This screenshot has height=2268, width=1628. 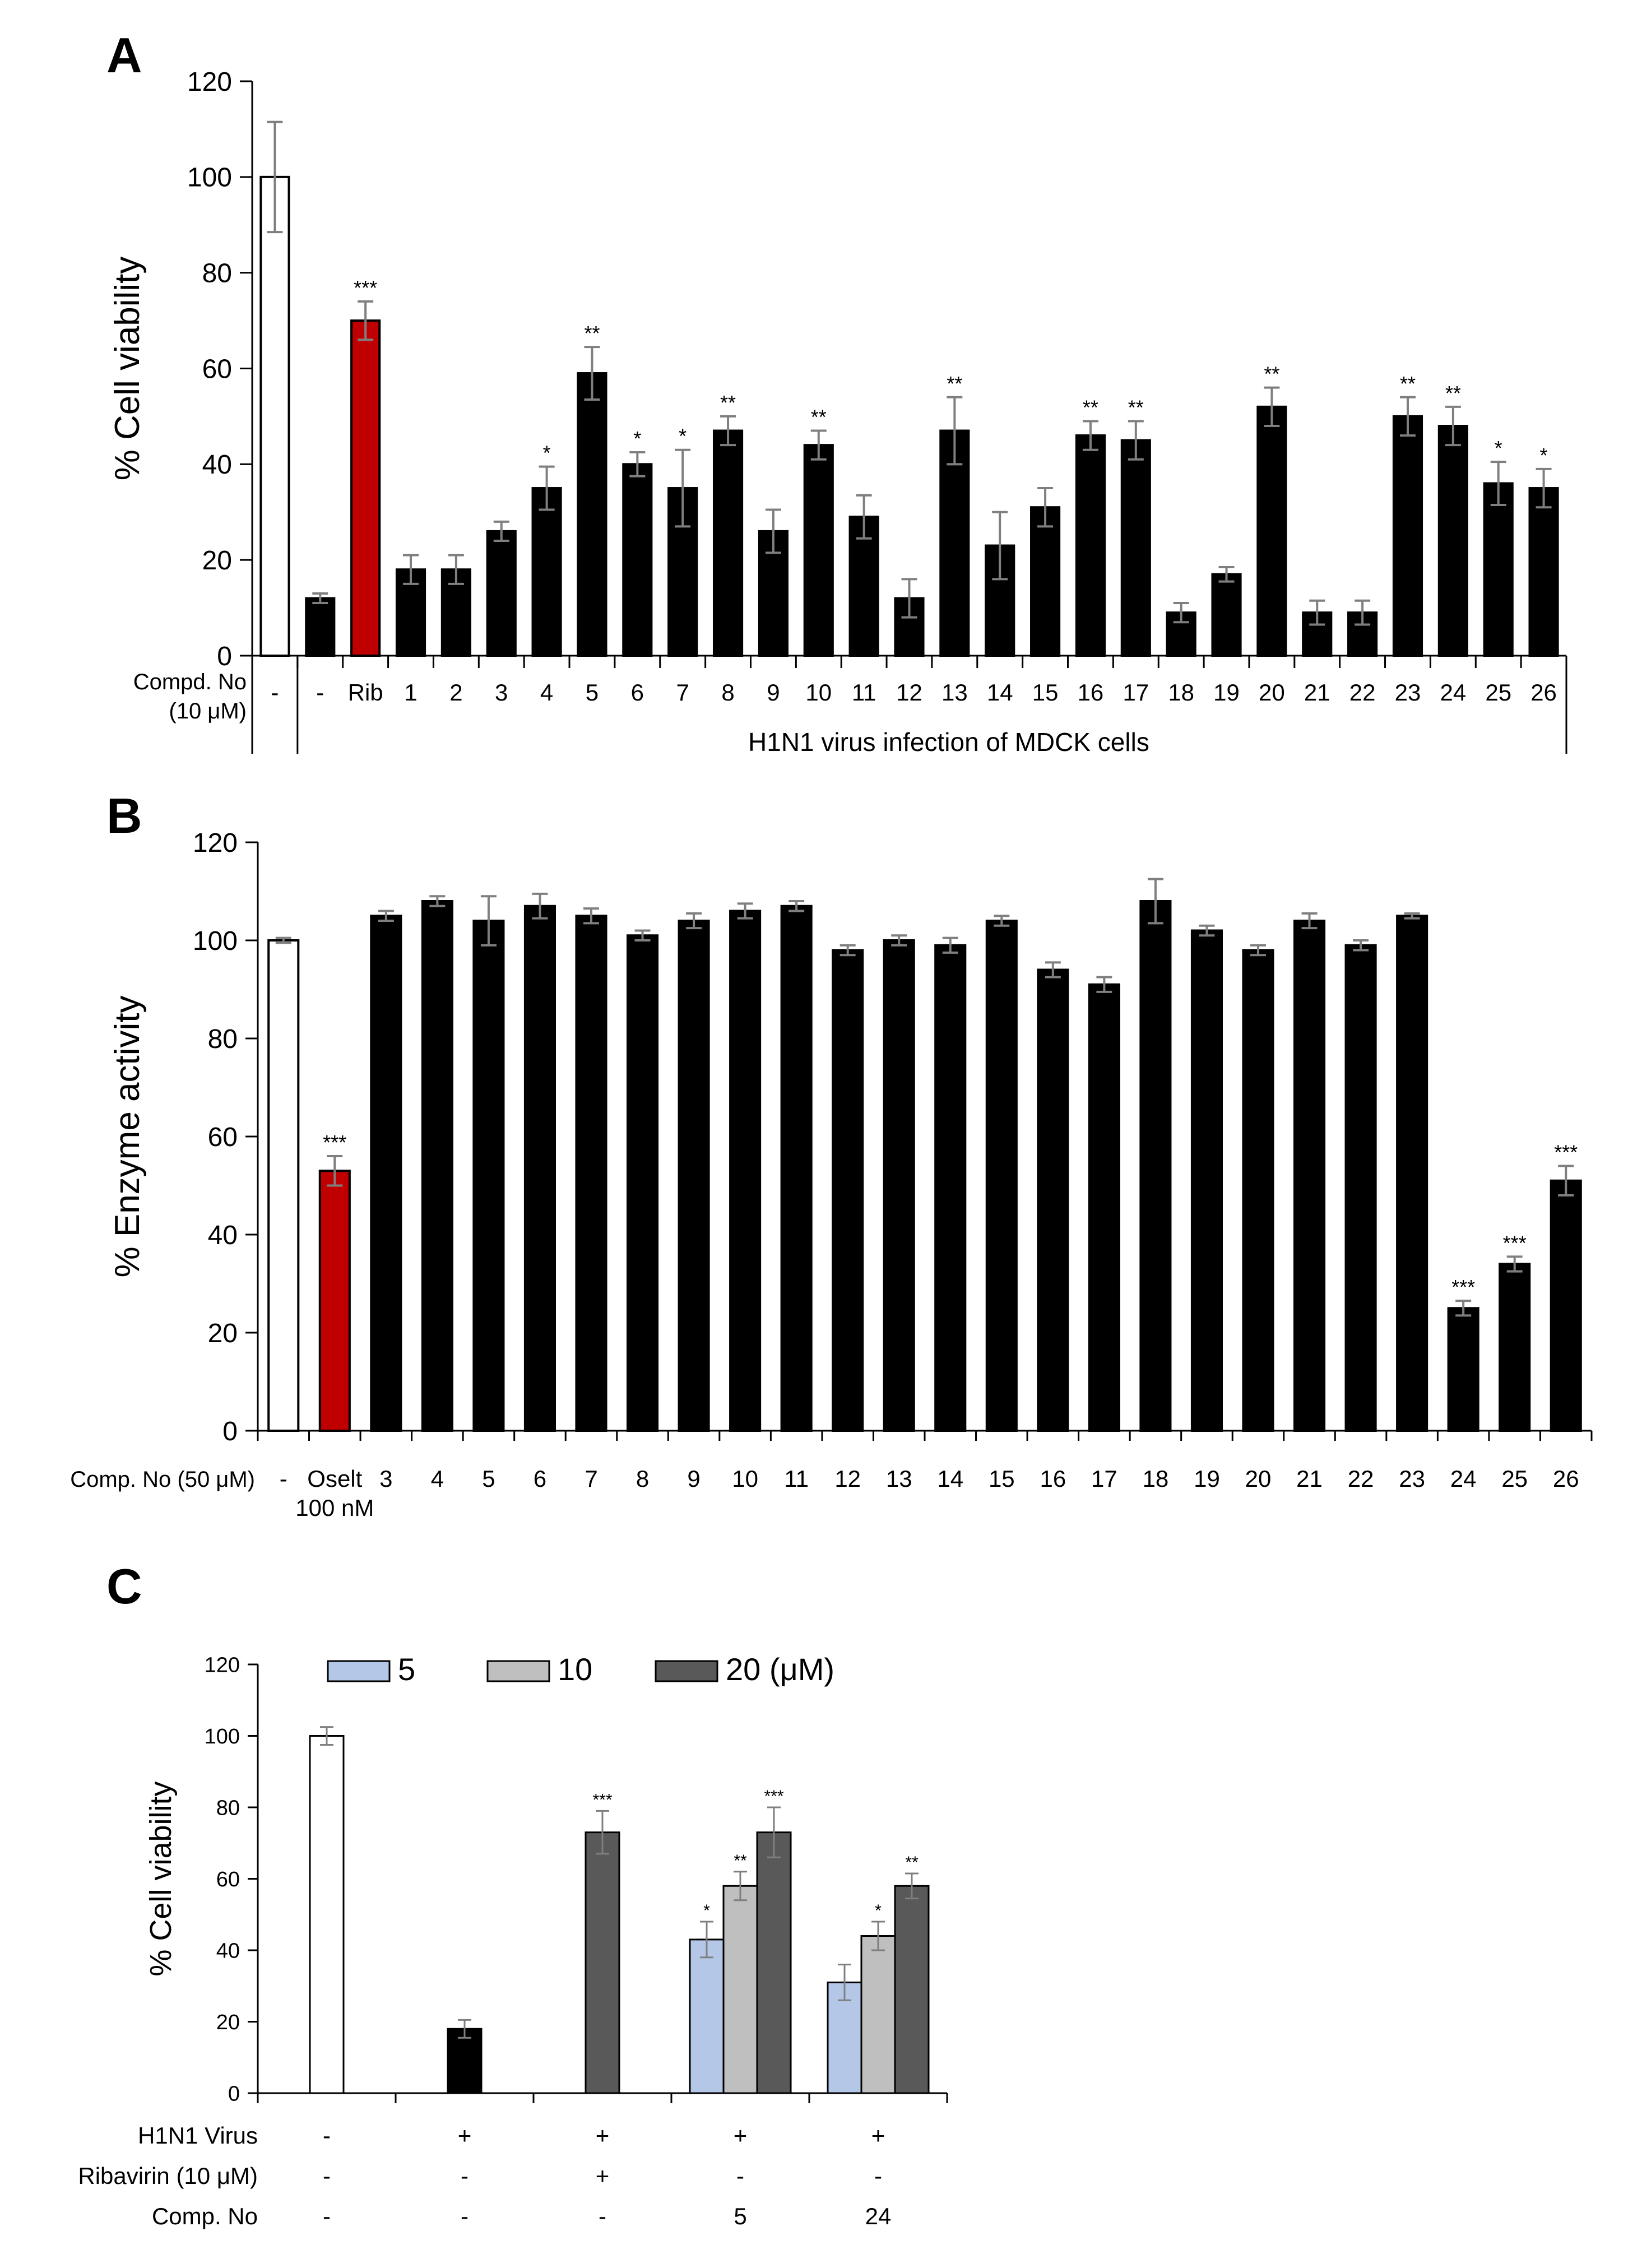 I want to click on y-tick-label: 100, so click(x=222, y=1736).